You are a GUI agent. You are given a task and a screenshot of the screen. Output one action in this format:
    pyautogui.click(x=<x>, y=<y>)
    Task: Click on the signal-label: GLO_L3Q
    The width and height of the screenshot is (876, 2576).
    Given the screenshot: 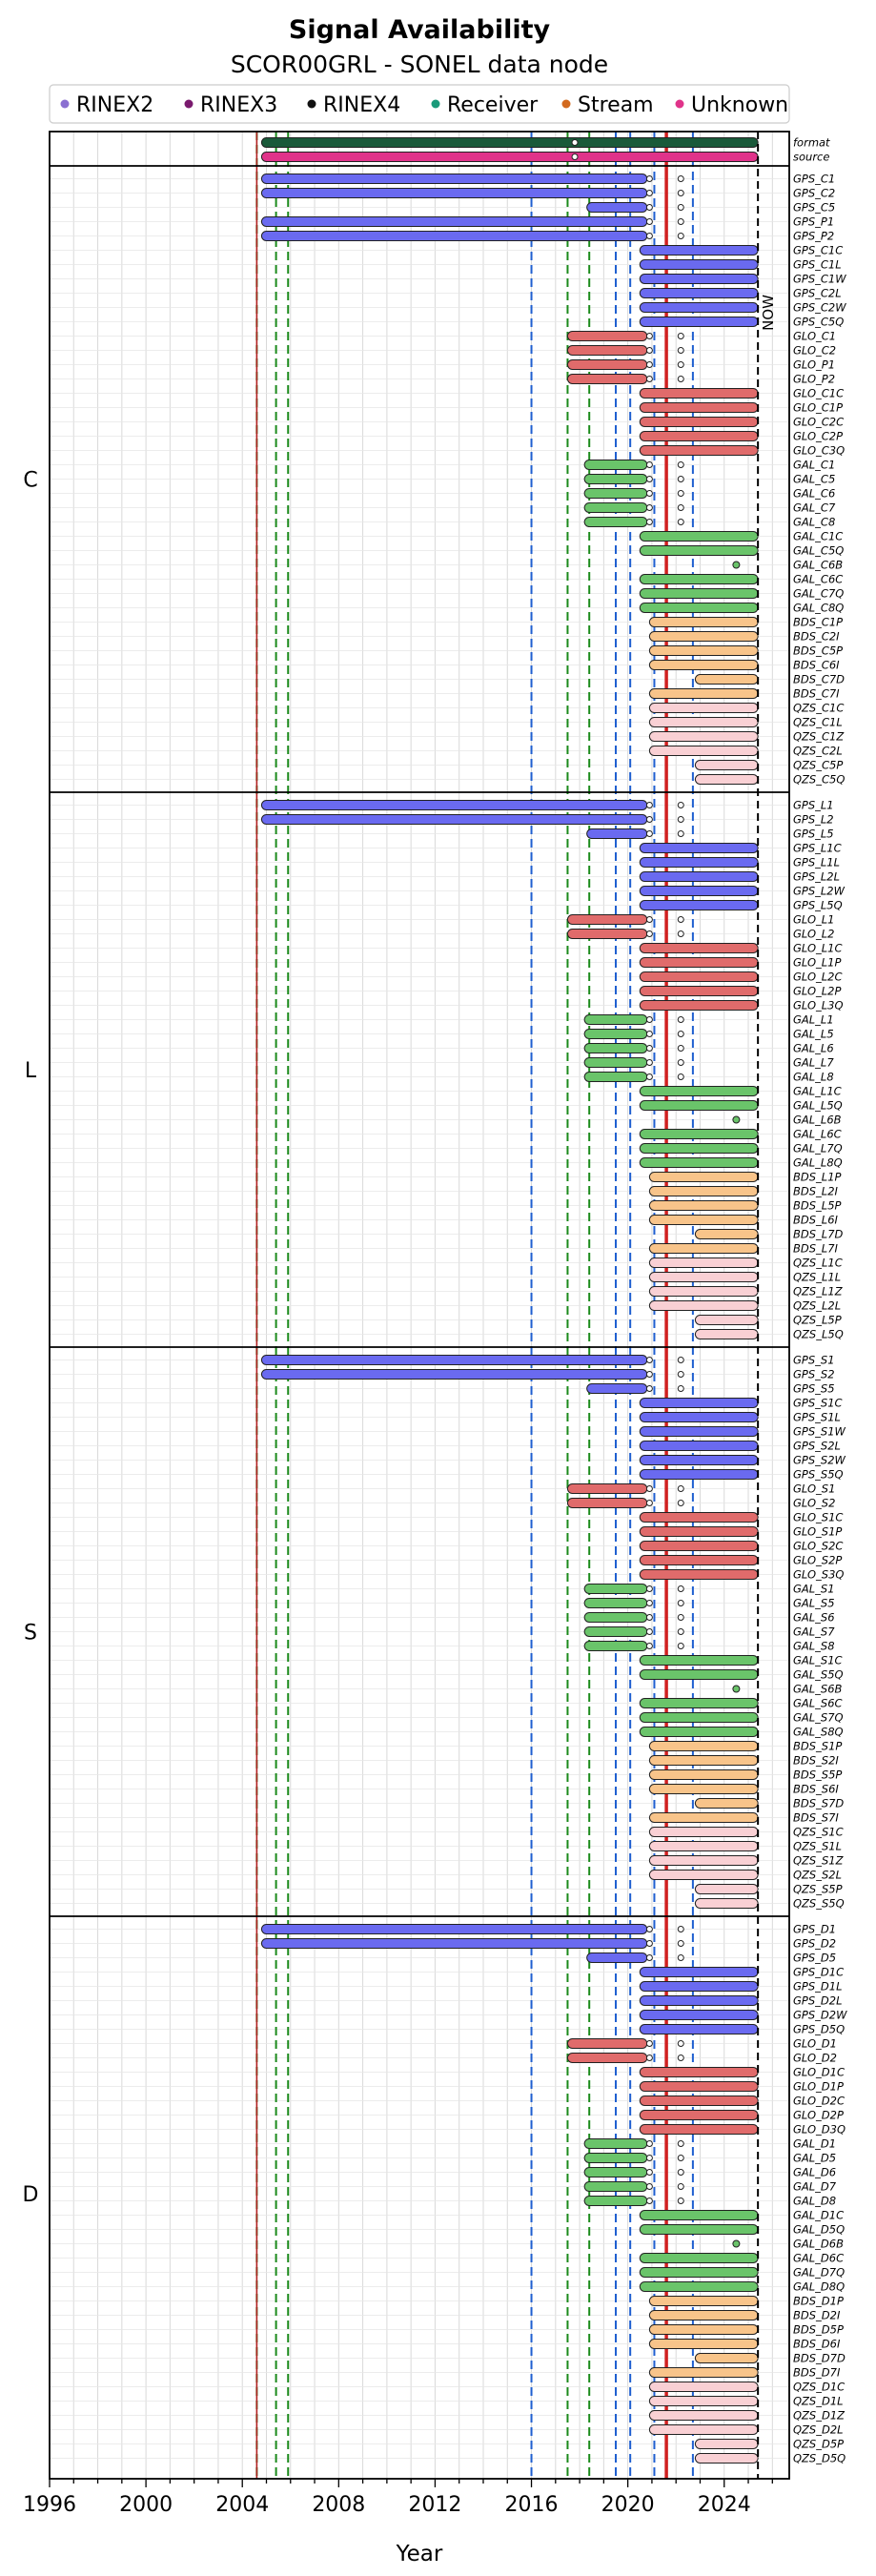 What is the action you would take?
    pyautogui.click(x=818, y=1006)
    